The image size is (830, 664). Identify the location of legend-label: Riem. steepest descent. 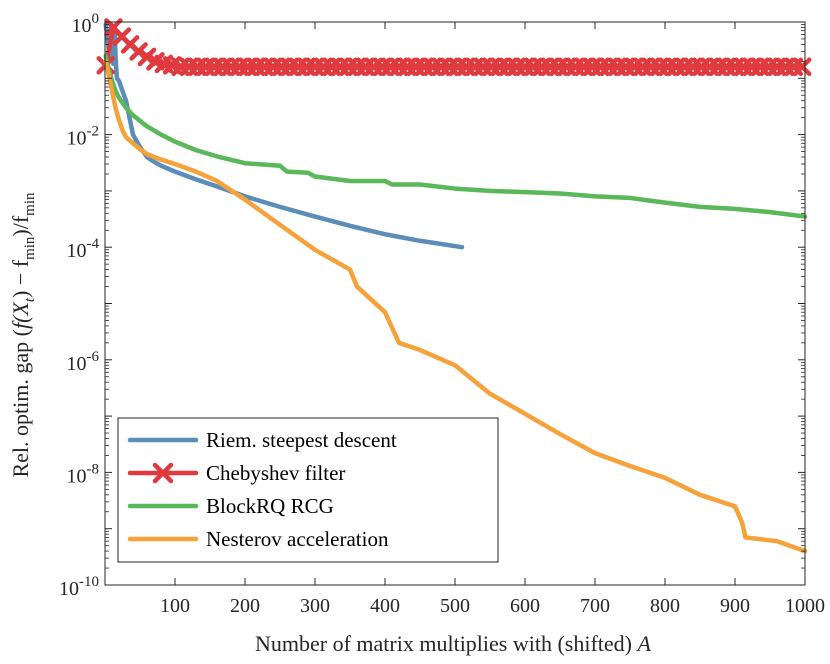
(301, 440).